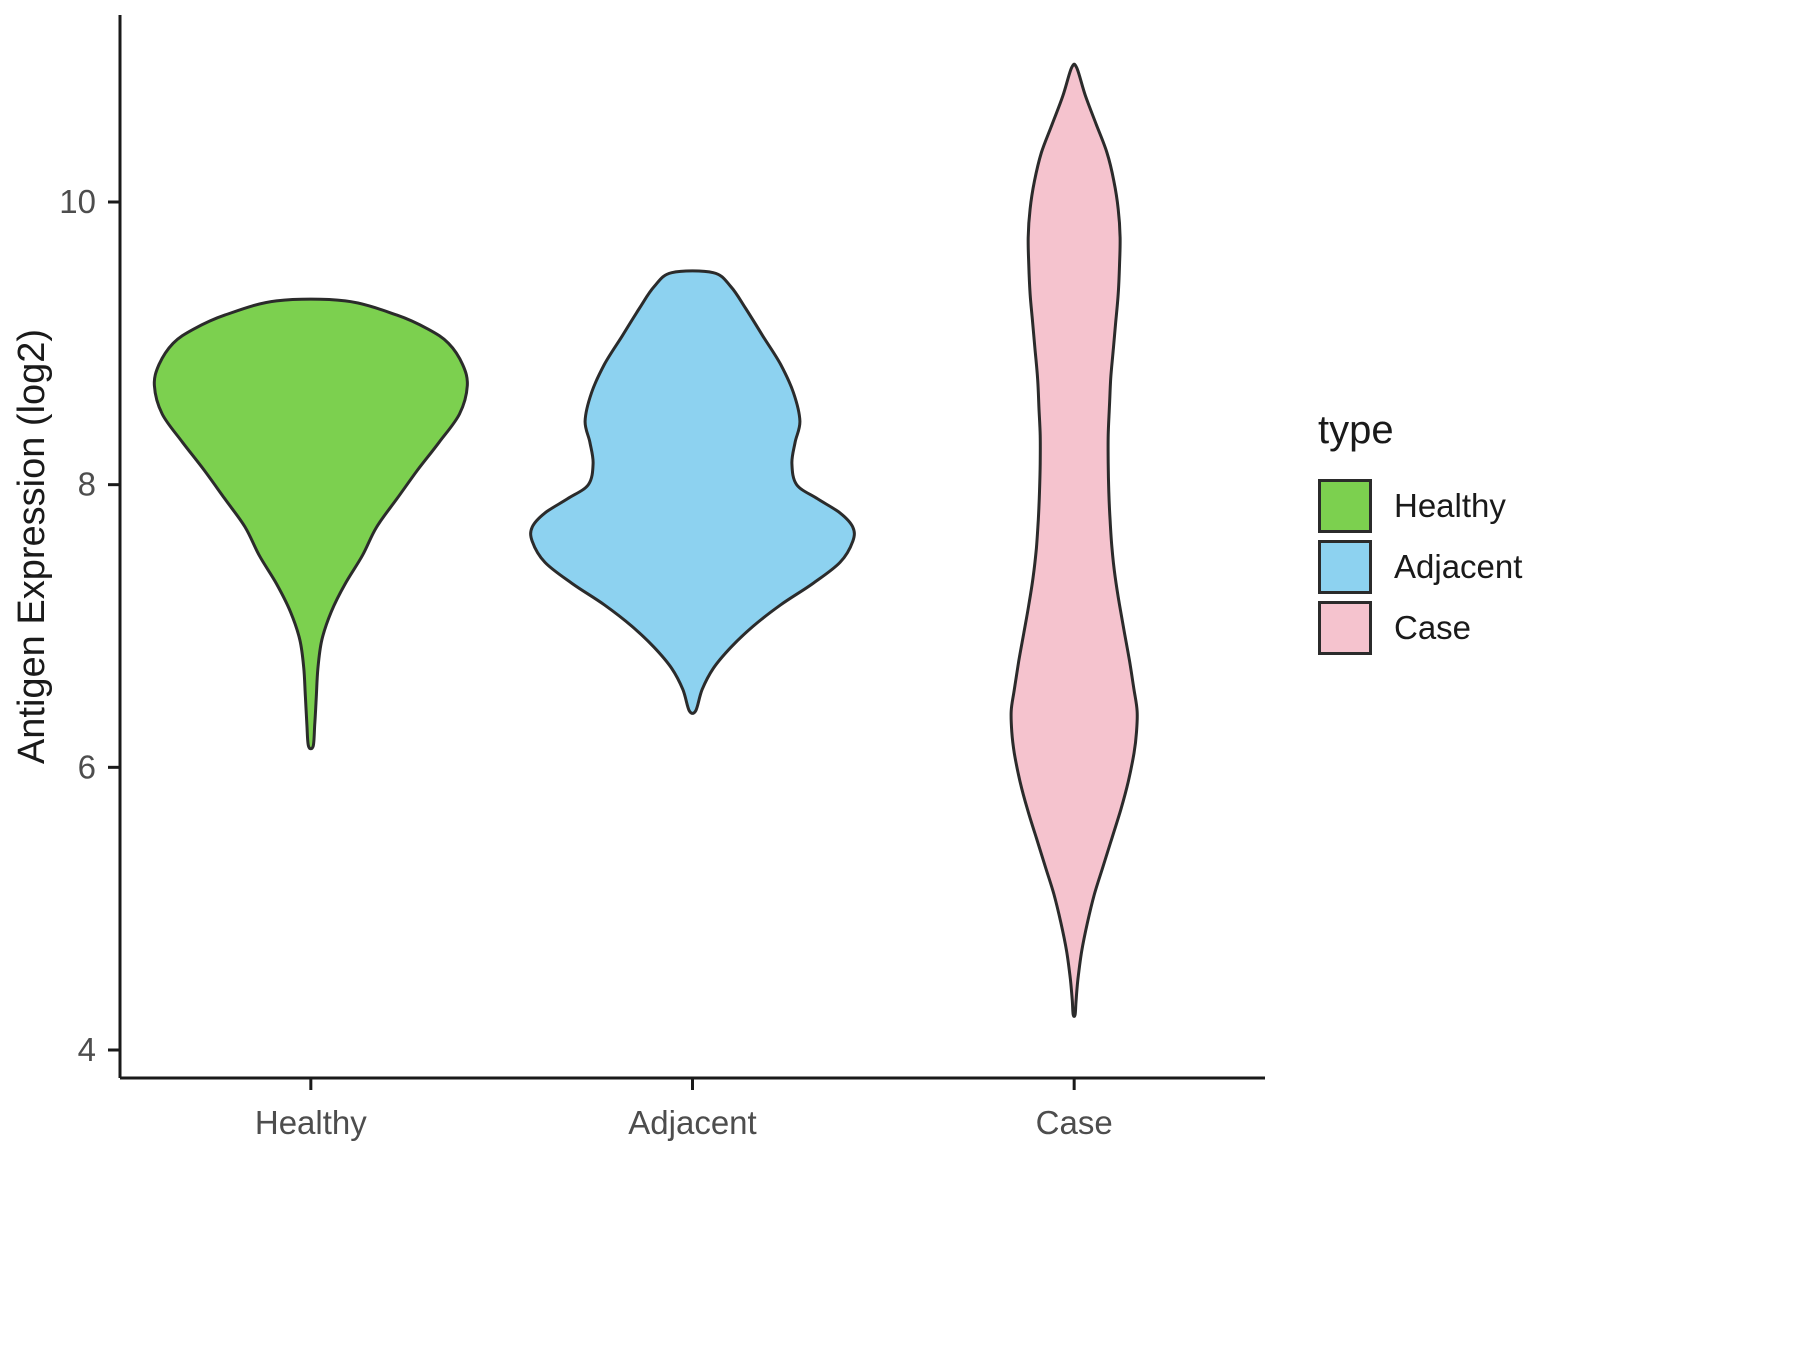 The width and height of the screenshot is (1800, 1350). Describe the element at coordinates (87, 1049) in the screenshot. I see `y-tick-label: 4` at that location.